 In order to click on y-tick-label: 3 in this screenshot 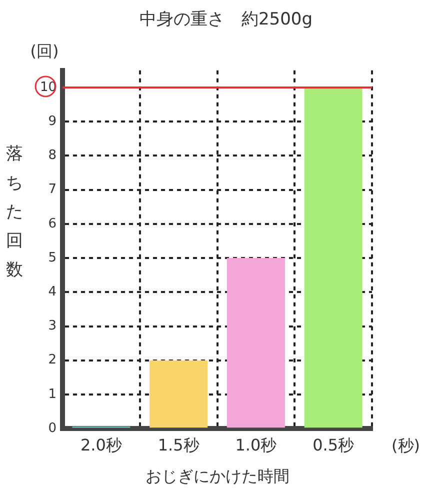, I will do `click(52, 326)`.